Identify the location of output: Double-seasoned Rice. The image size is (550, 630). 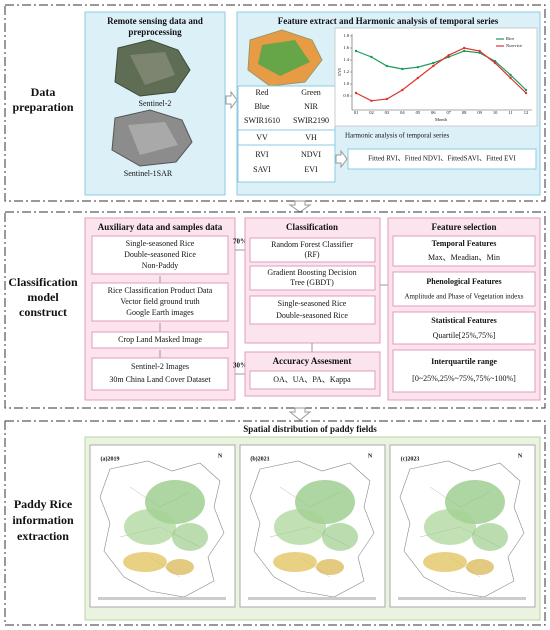
(312, 315).